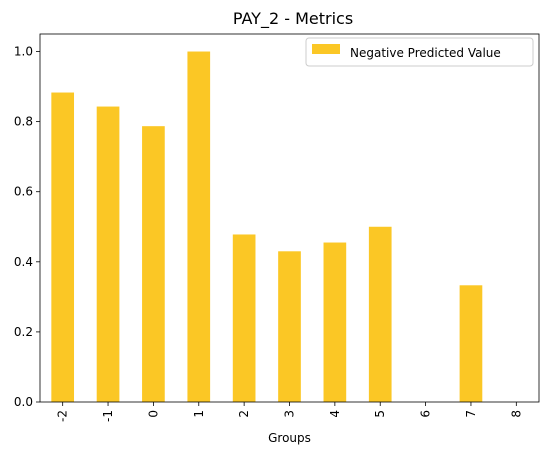 This screenshot has width=547, height=458. I want to click on x-tick-label: -1, so click(108, 416).